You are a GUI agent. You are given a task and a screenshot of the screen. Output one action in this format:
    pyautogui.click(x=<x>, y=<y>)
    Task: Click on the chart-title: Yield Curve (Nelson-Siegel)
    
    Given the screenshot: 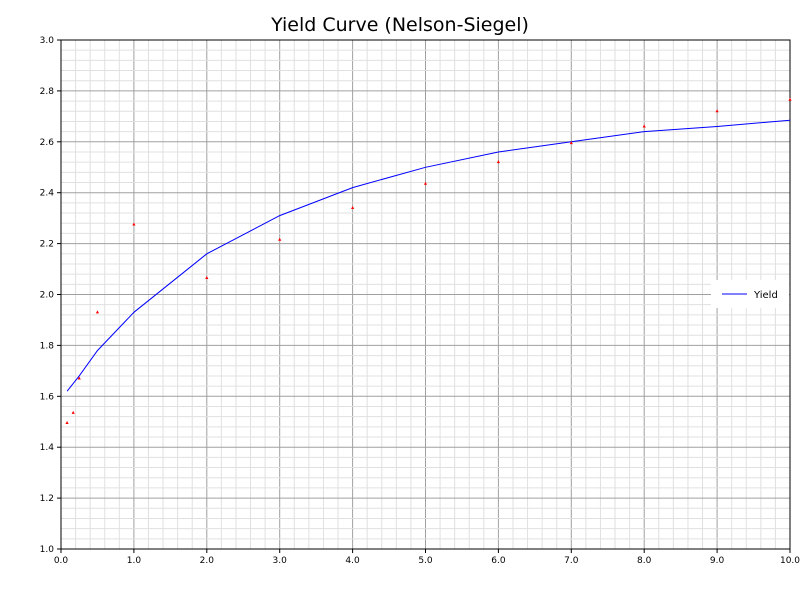 What is the action you would take?
    pyautogui.click(x=399, y=25)
    